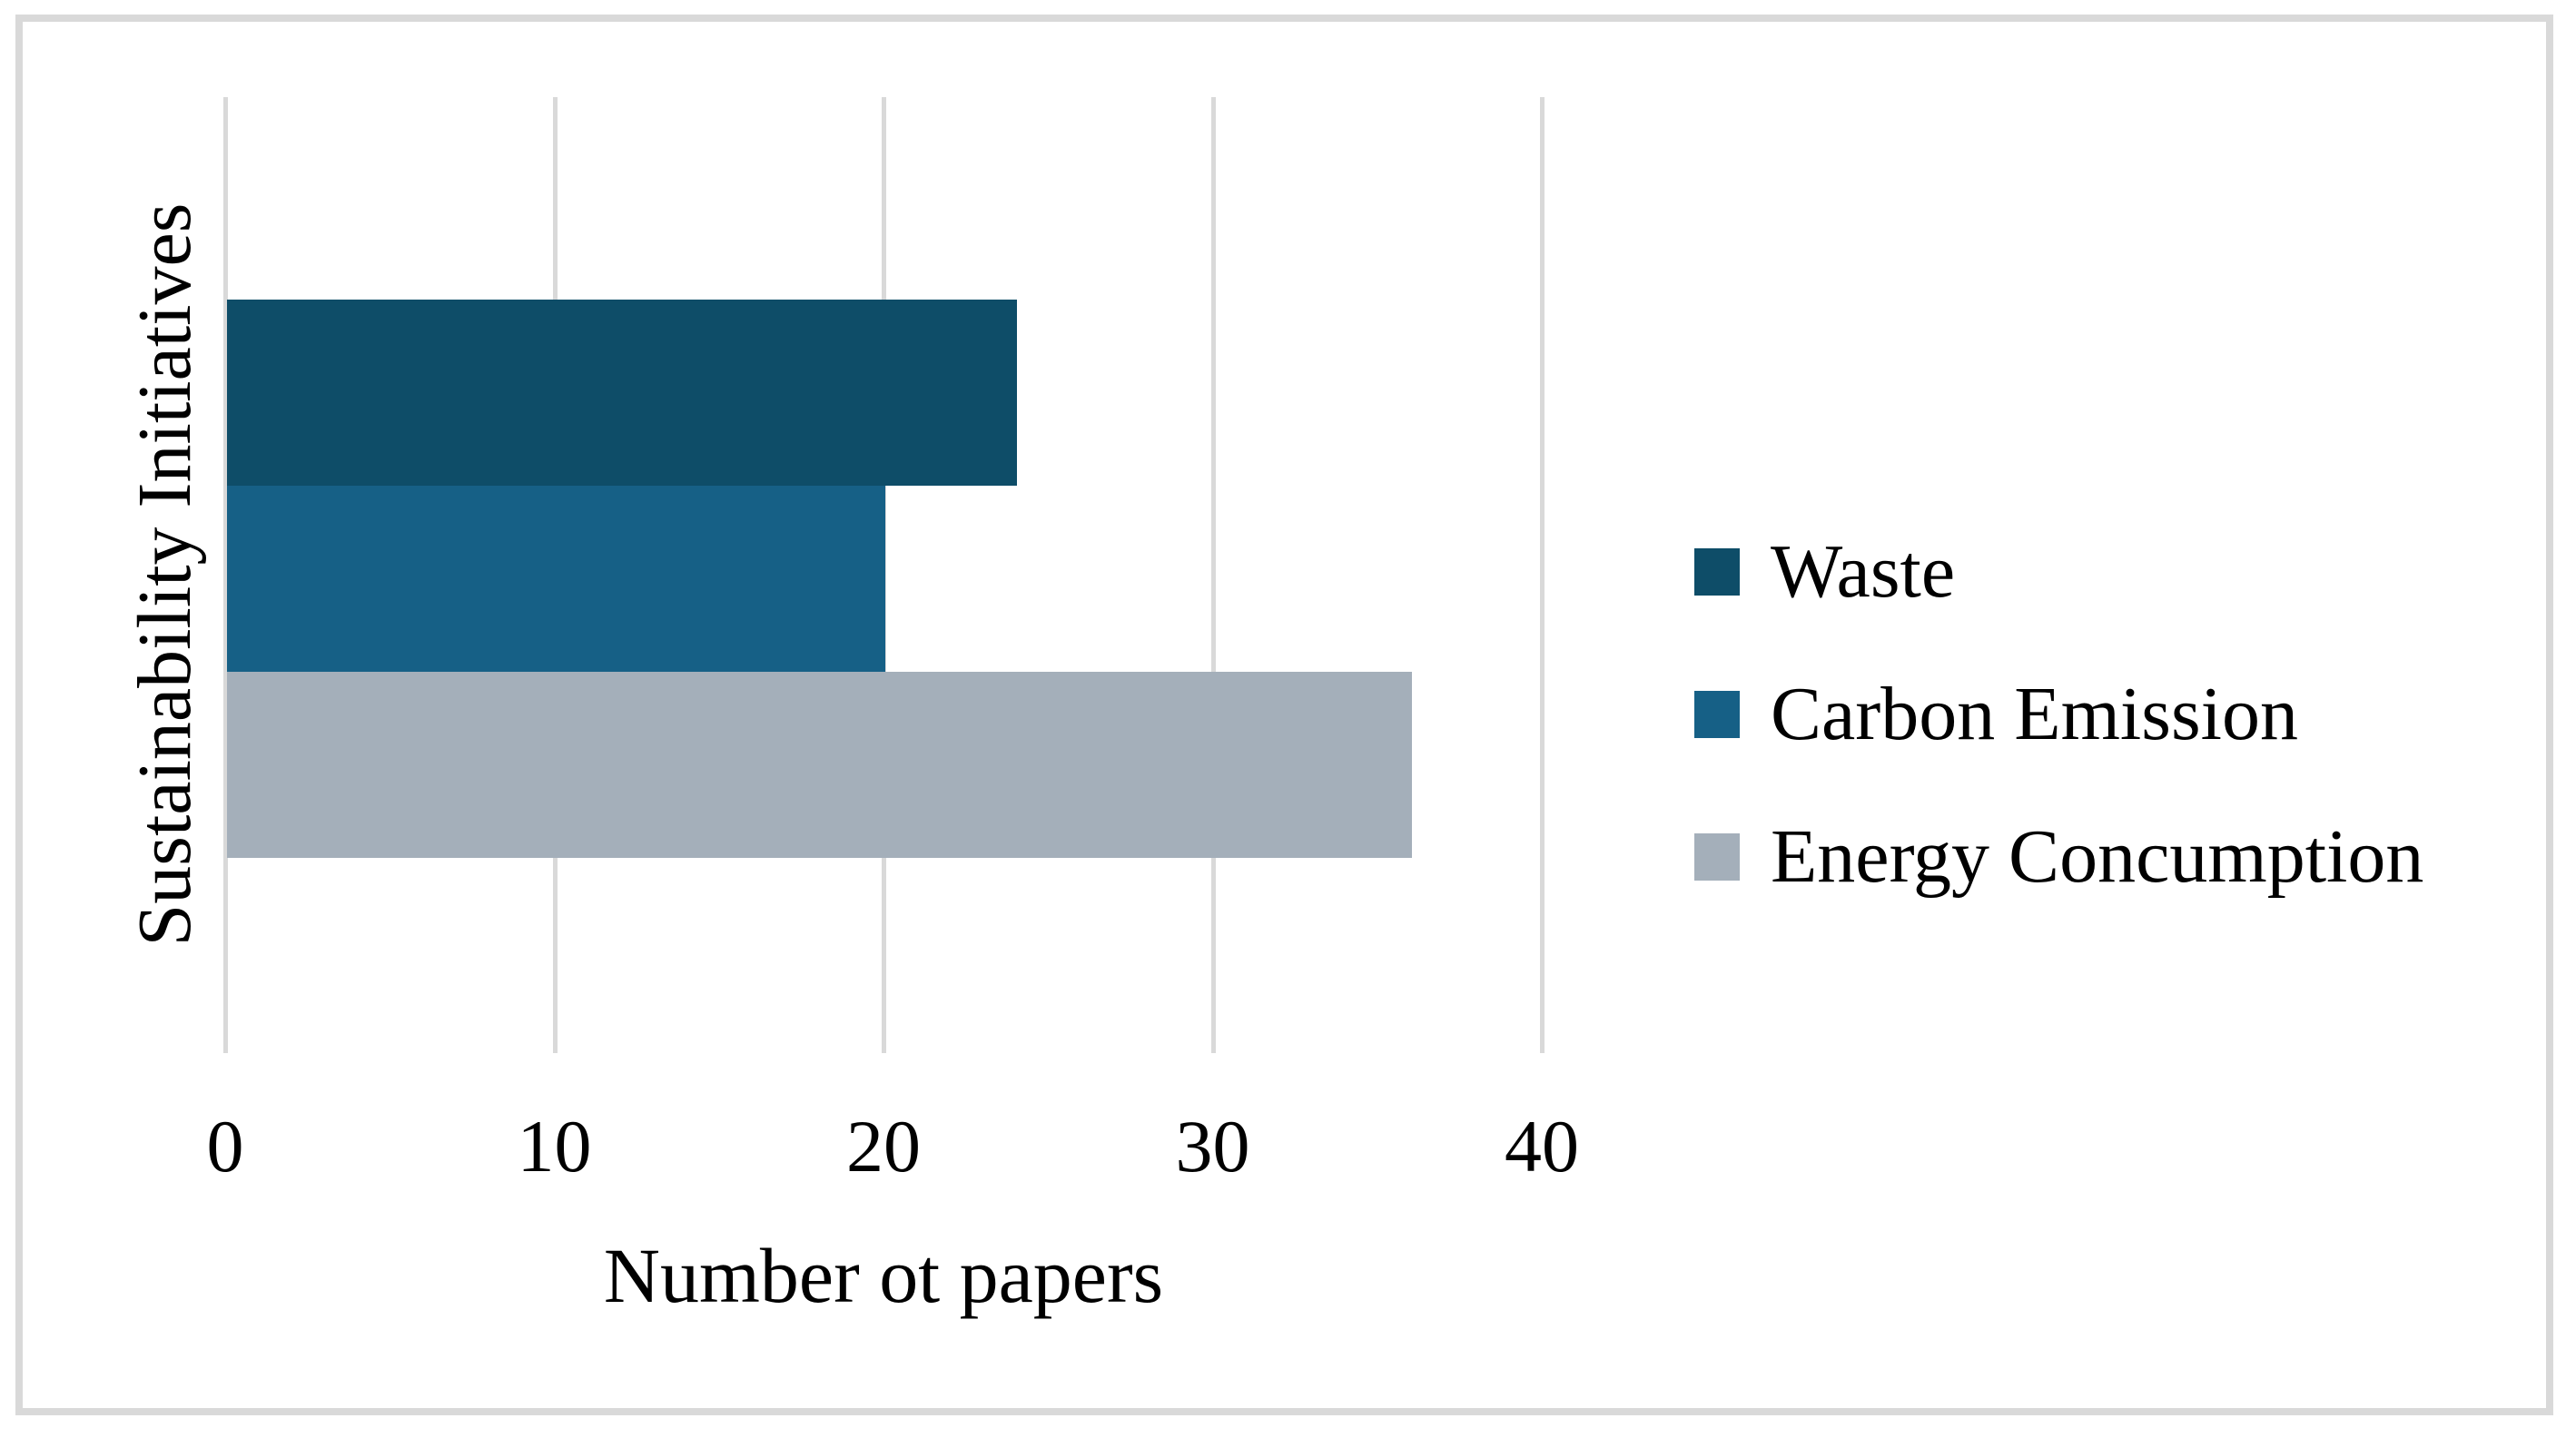  I want to click on bar-carbon-emission, so click(556, 579).